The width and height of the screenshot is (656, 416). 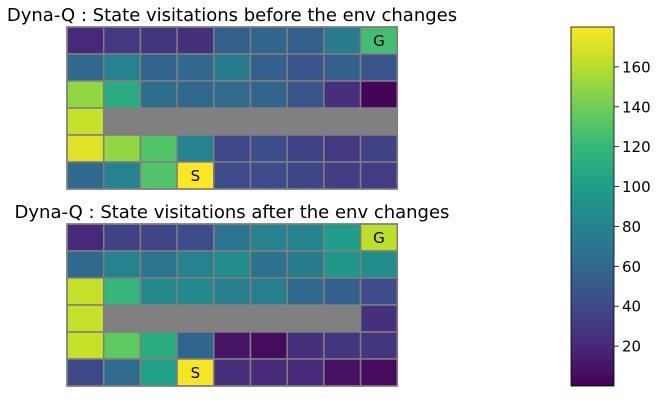 I want to click on colorbar-gradient, so click(x=592, y=206).